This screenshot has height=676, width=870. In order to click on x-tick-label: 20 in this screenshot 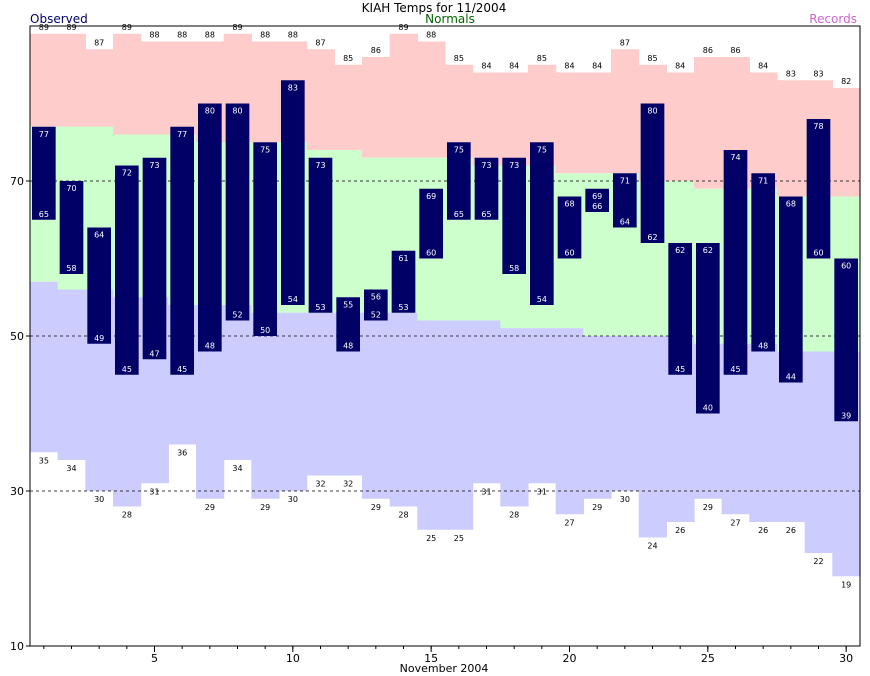, I will do `click(570, 658)`.